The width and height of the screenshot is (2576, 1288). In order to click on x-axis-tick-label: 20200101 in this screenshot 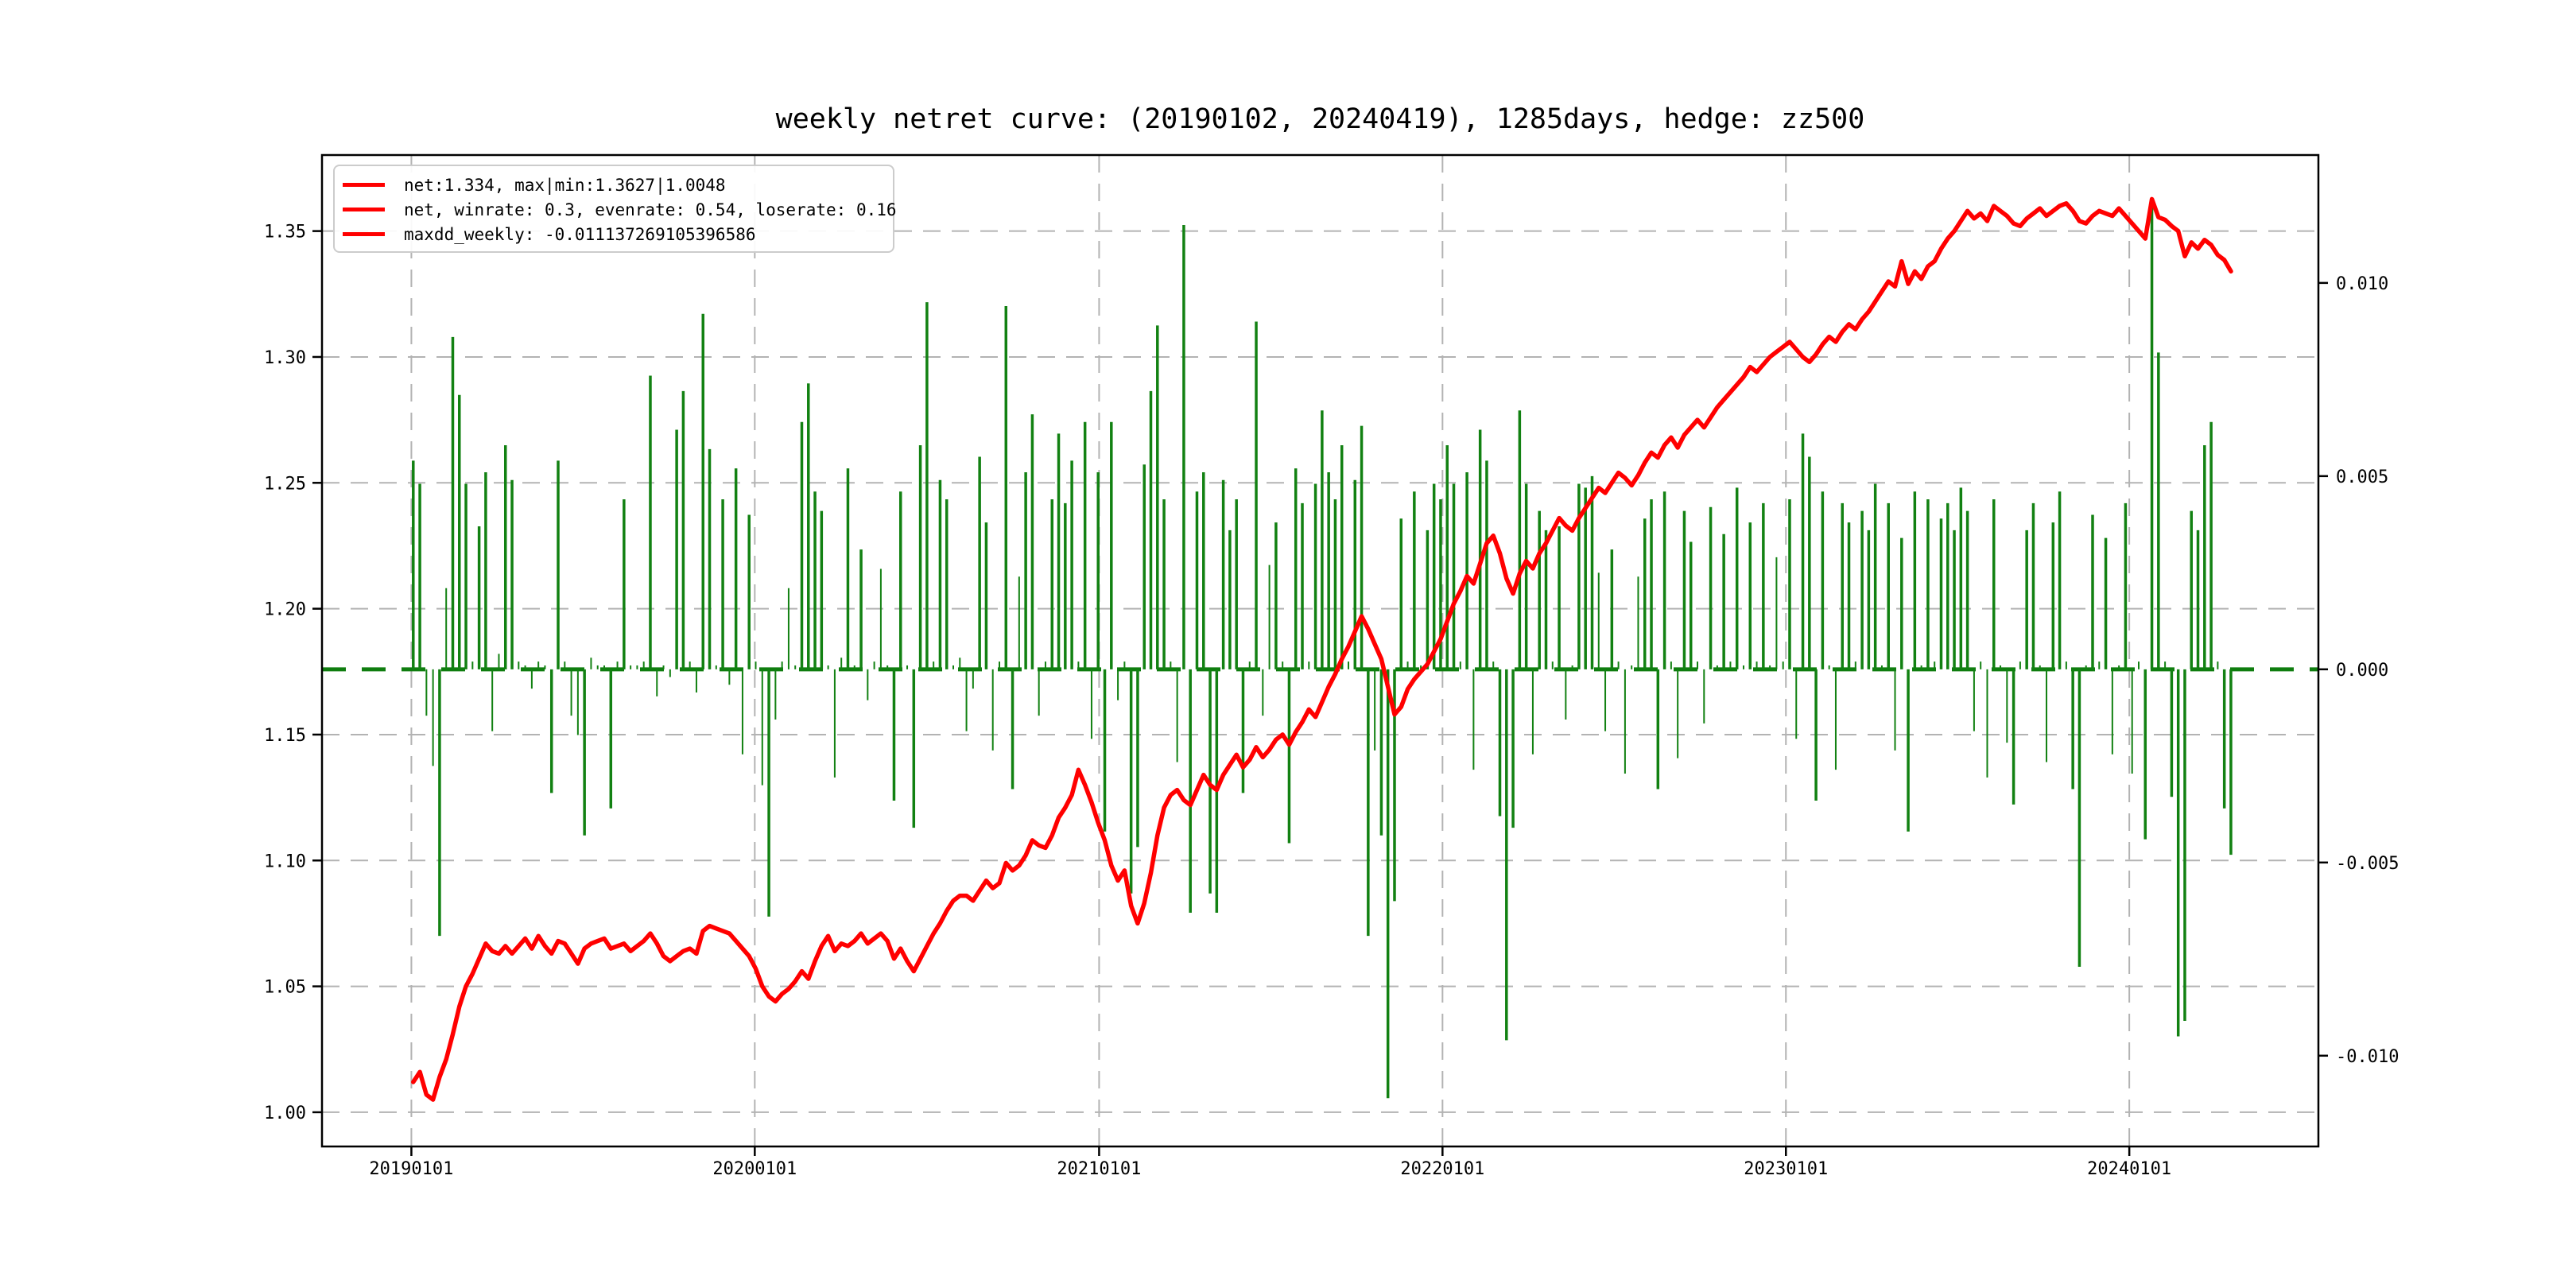, I will do `click(754, 1169)`.